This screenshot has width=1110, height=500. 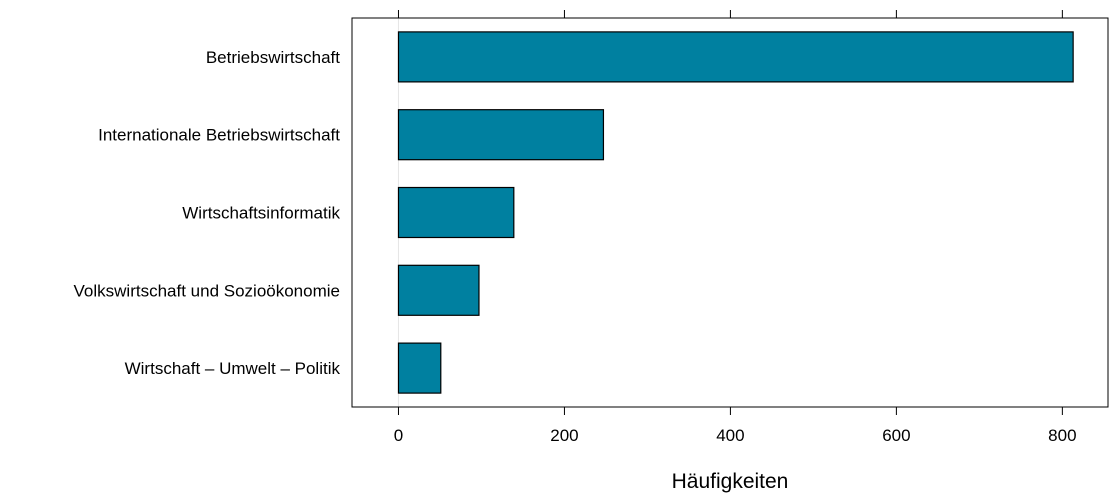 What do you see at coordinates (219, 135) in the screenshot?
I see `category-label: Internationale Betriebswirtschaft` at bounding box center [219, 135].